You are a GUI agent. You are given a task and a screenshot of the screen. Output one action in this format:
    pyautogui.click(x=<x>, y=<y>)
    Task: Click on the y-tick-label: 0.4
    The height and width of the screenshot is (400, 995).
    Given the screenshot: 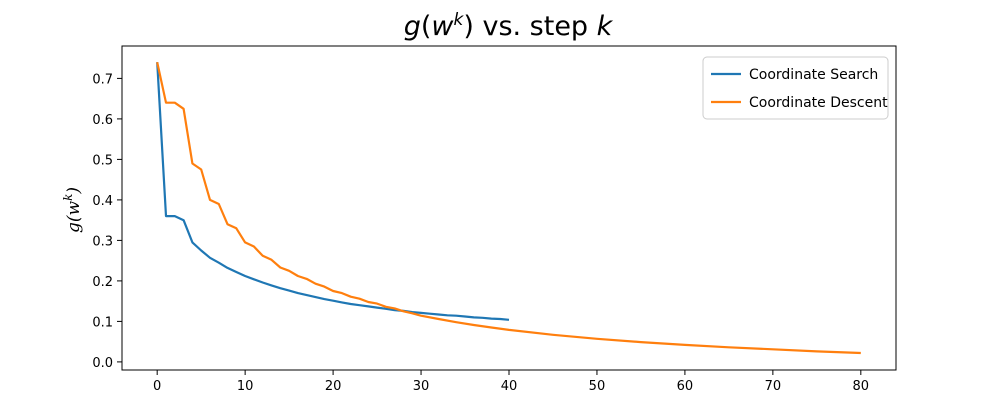 What is the action you would take?
    pyautogui.click(x=102, y=201)
    